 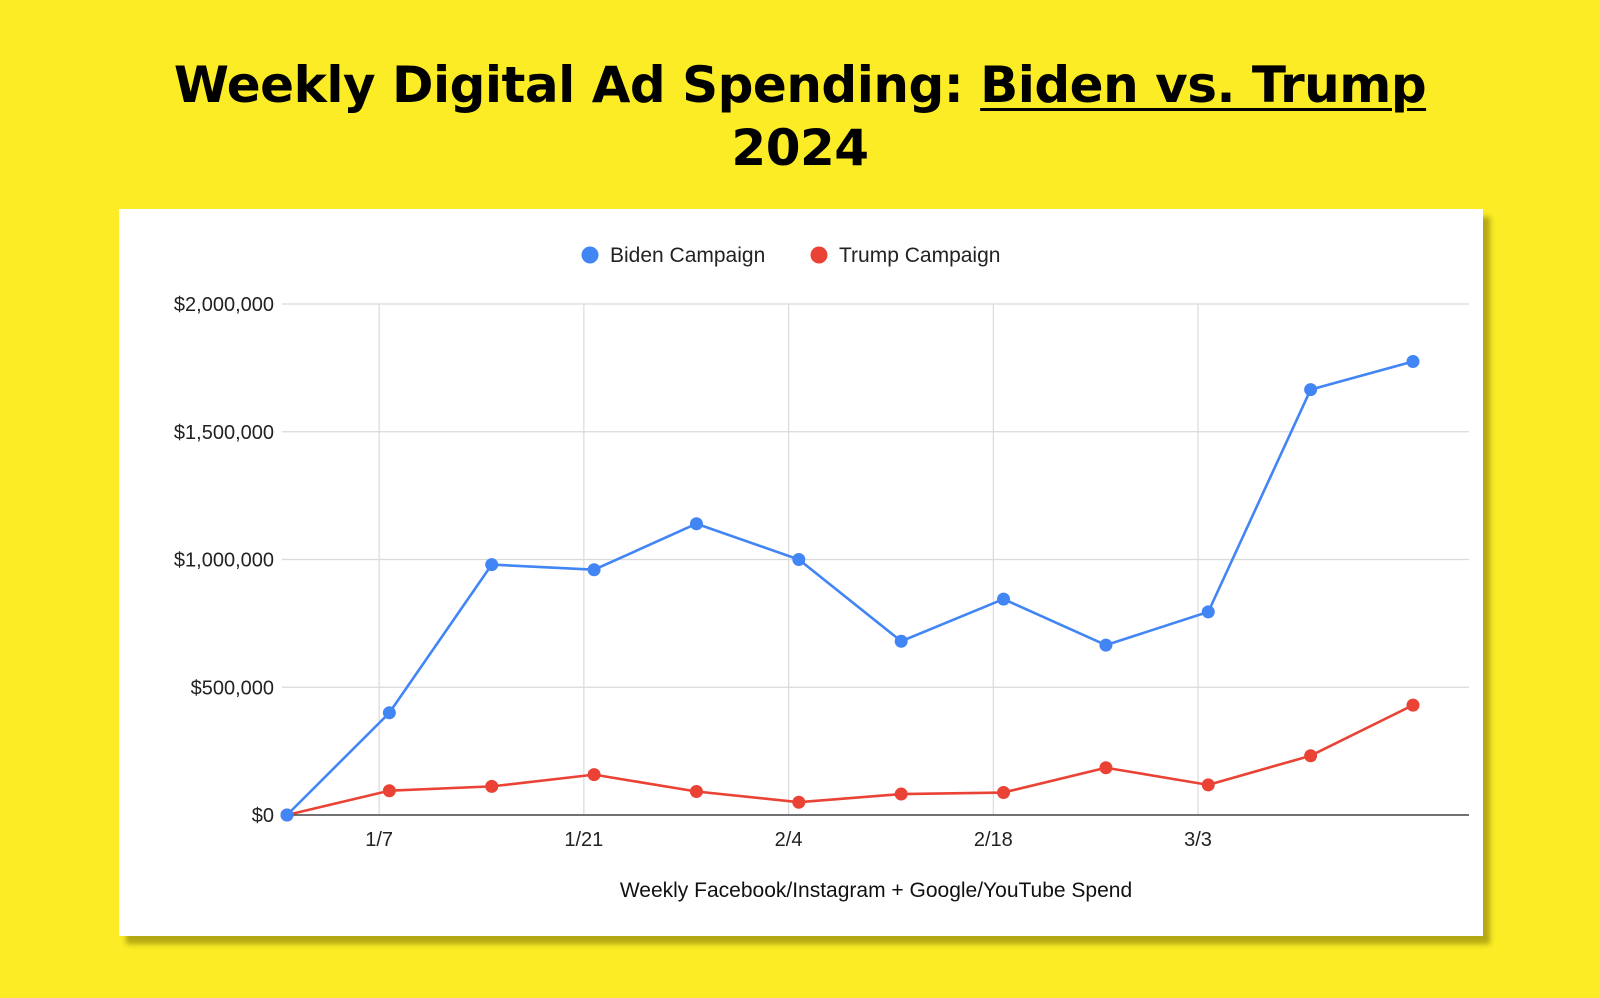 I want to click on series-line, so click(x=850, y=760).